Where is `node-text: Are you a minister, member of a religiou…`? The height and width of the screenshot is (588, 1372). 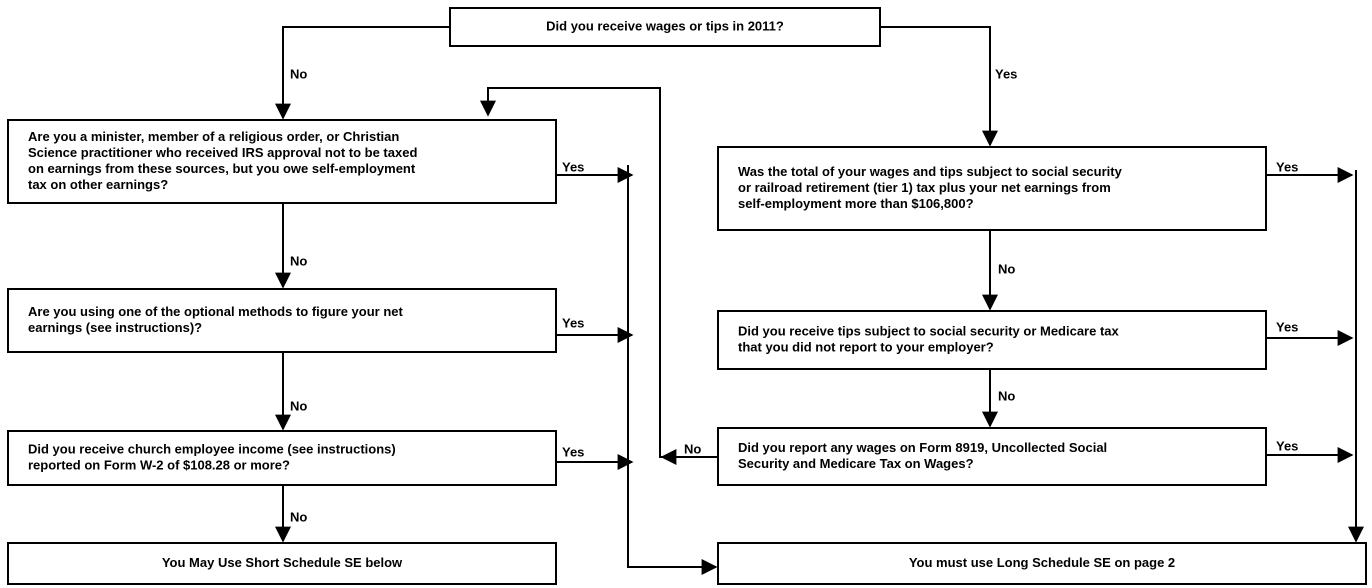 node-text: Are you a minister, member of a religiou… is located at coordinates (213, 136).